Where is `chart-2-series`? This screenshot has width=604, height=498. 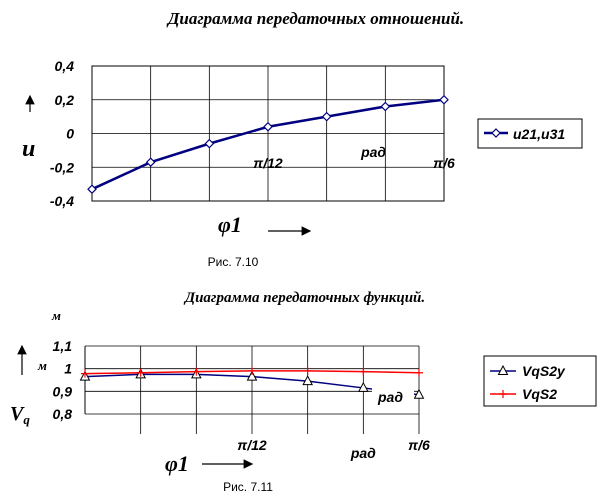
chart-2-series is located at coordinates (252, 382).